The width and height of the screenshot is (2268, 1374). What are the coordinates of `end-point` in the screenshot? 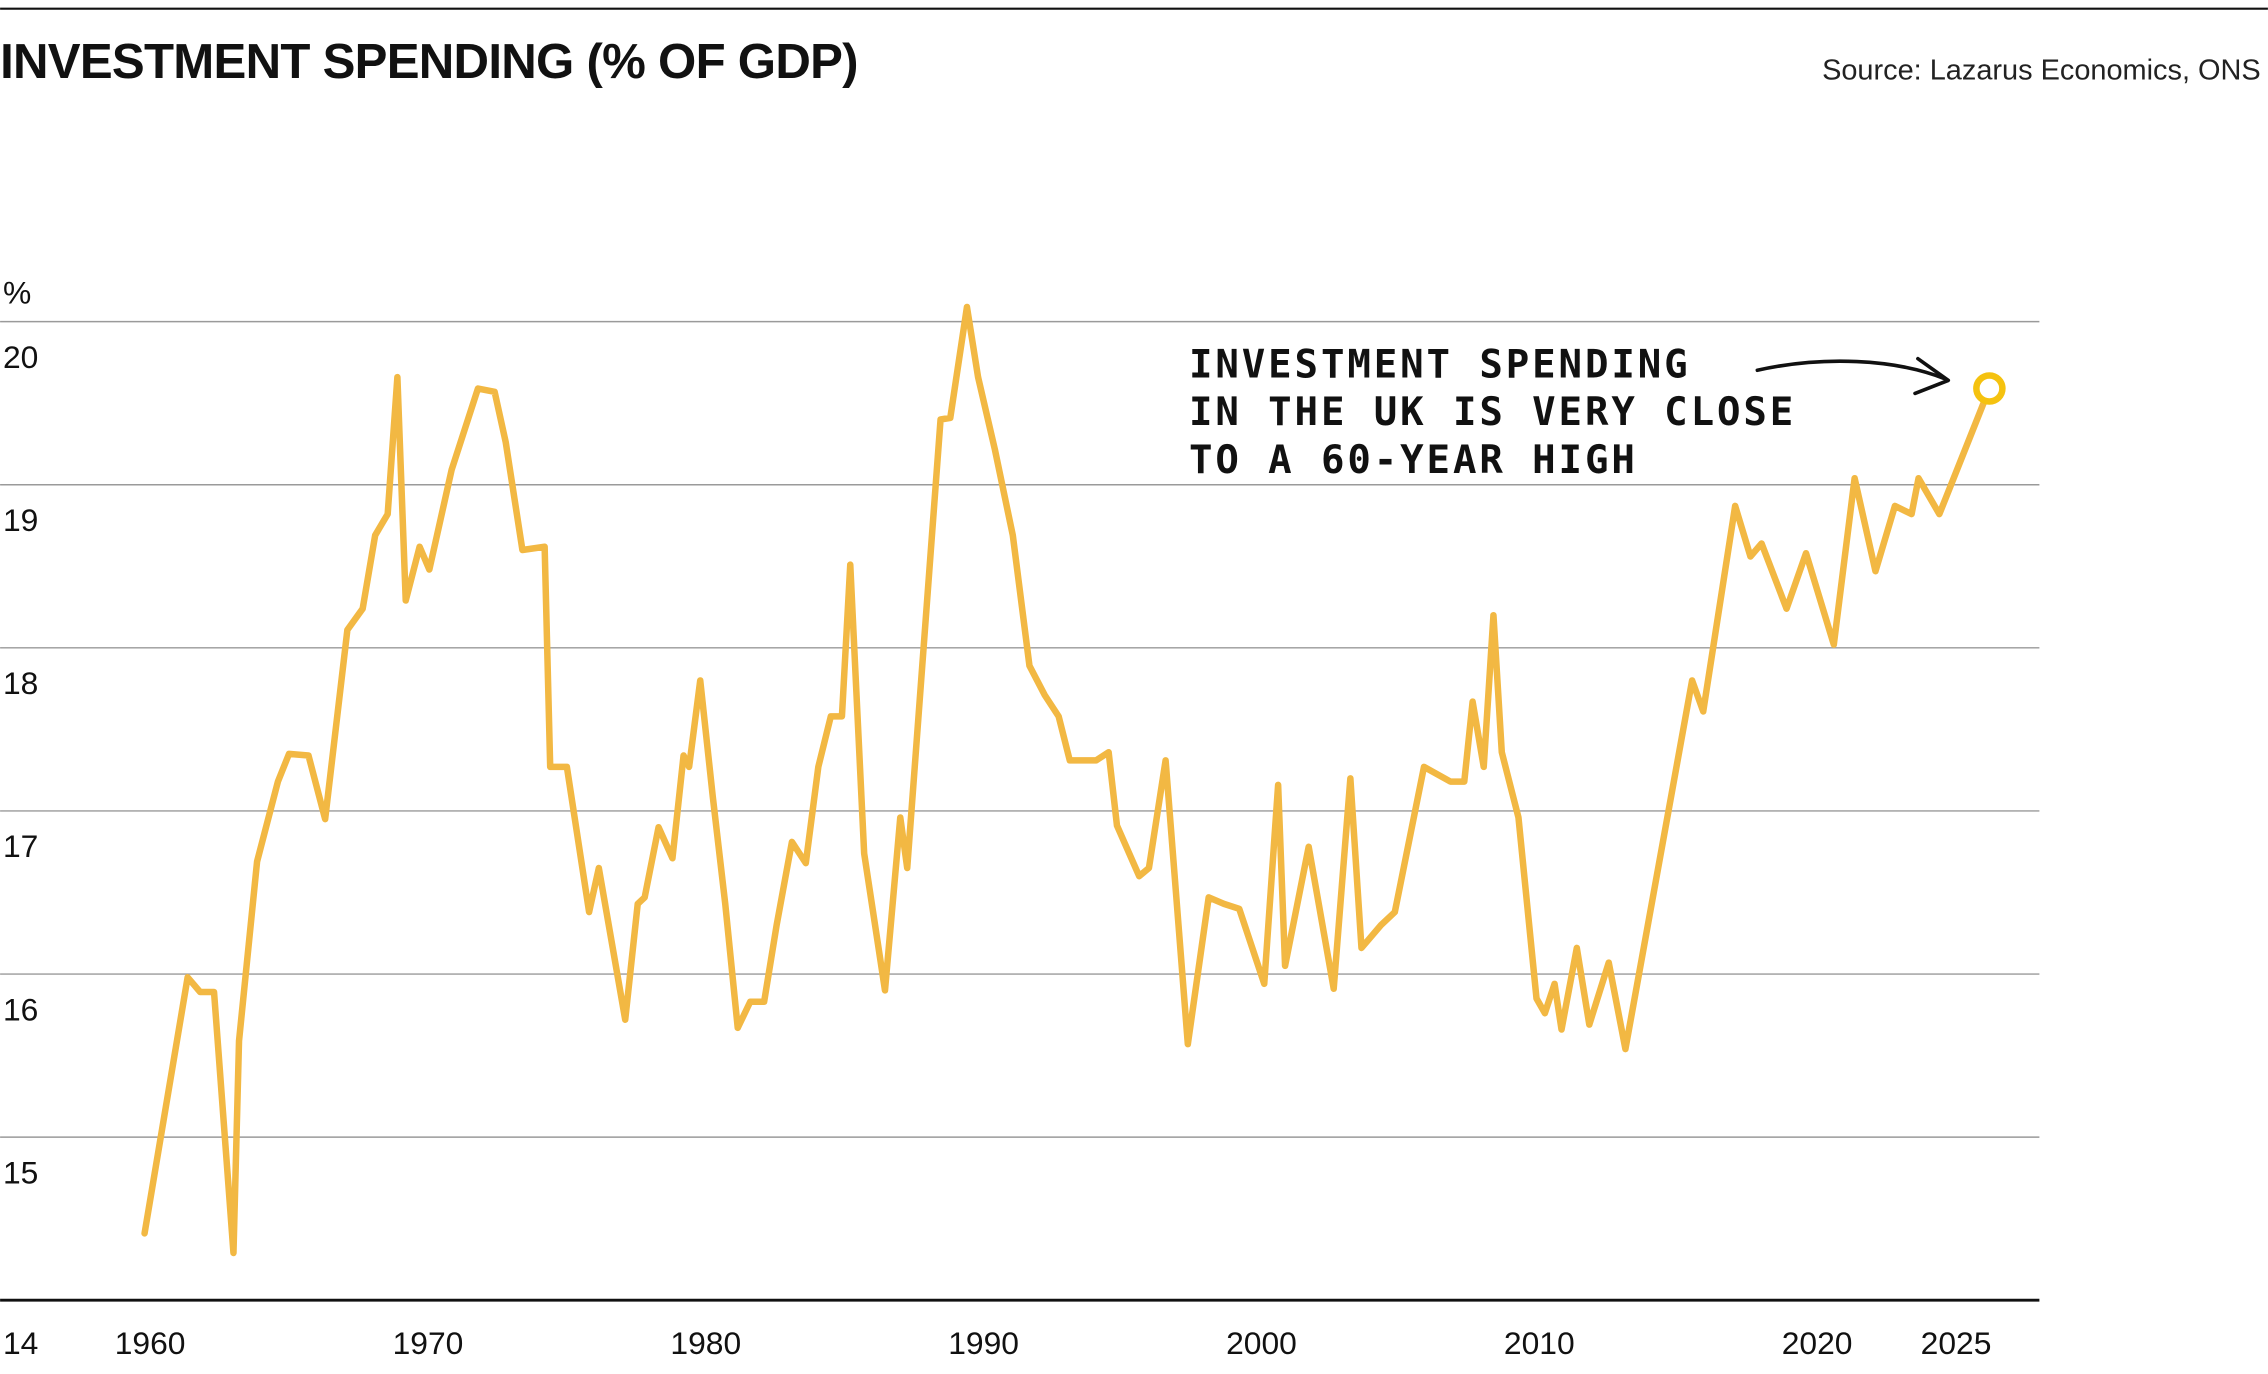 It's located at (1989, 388).